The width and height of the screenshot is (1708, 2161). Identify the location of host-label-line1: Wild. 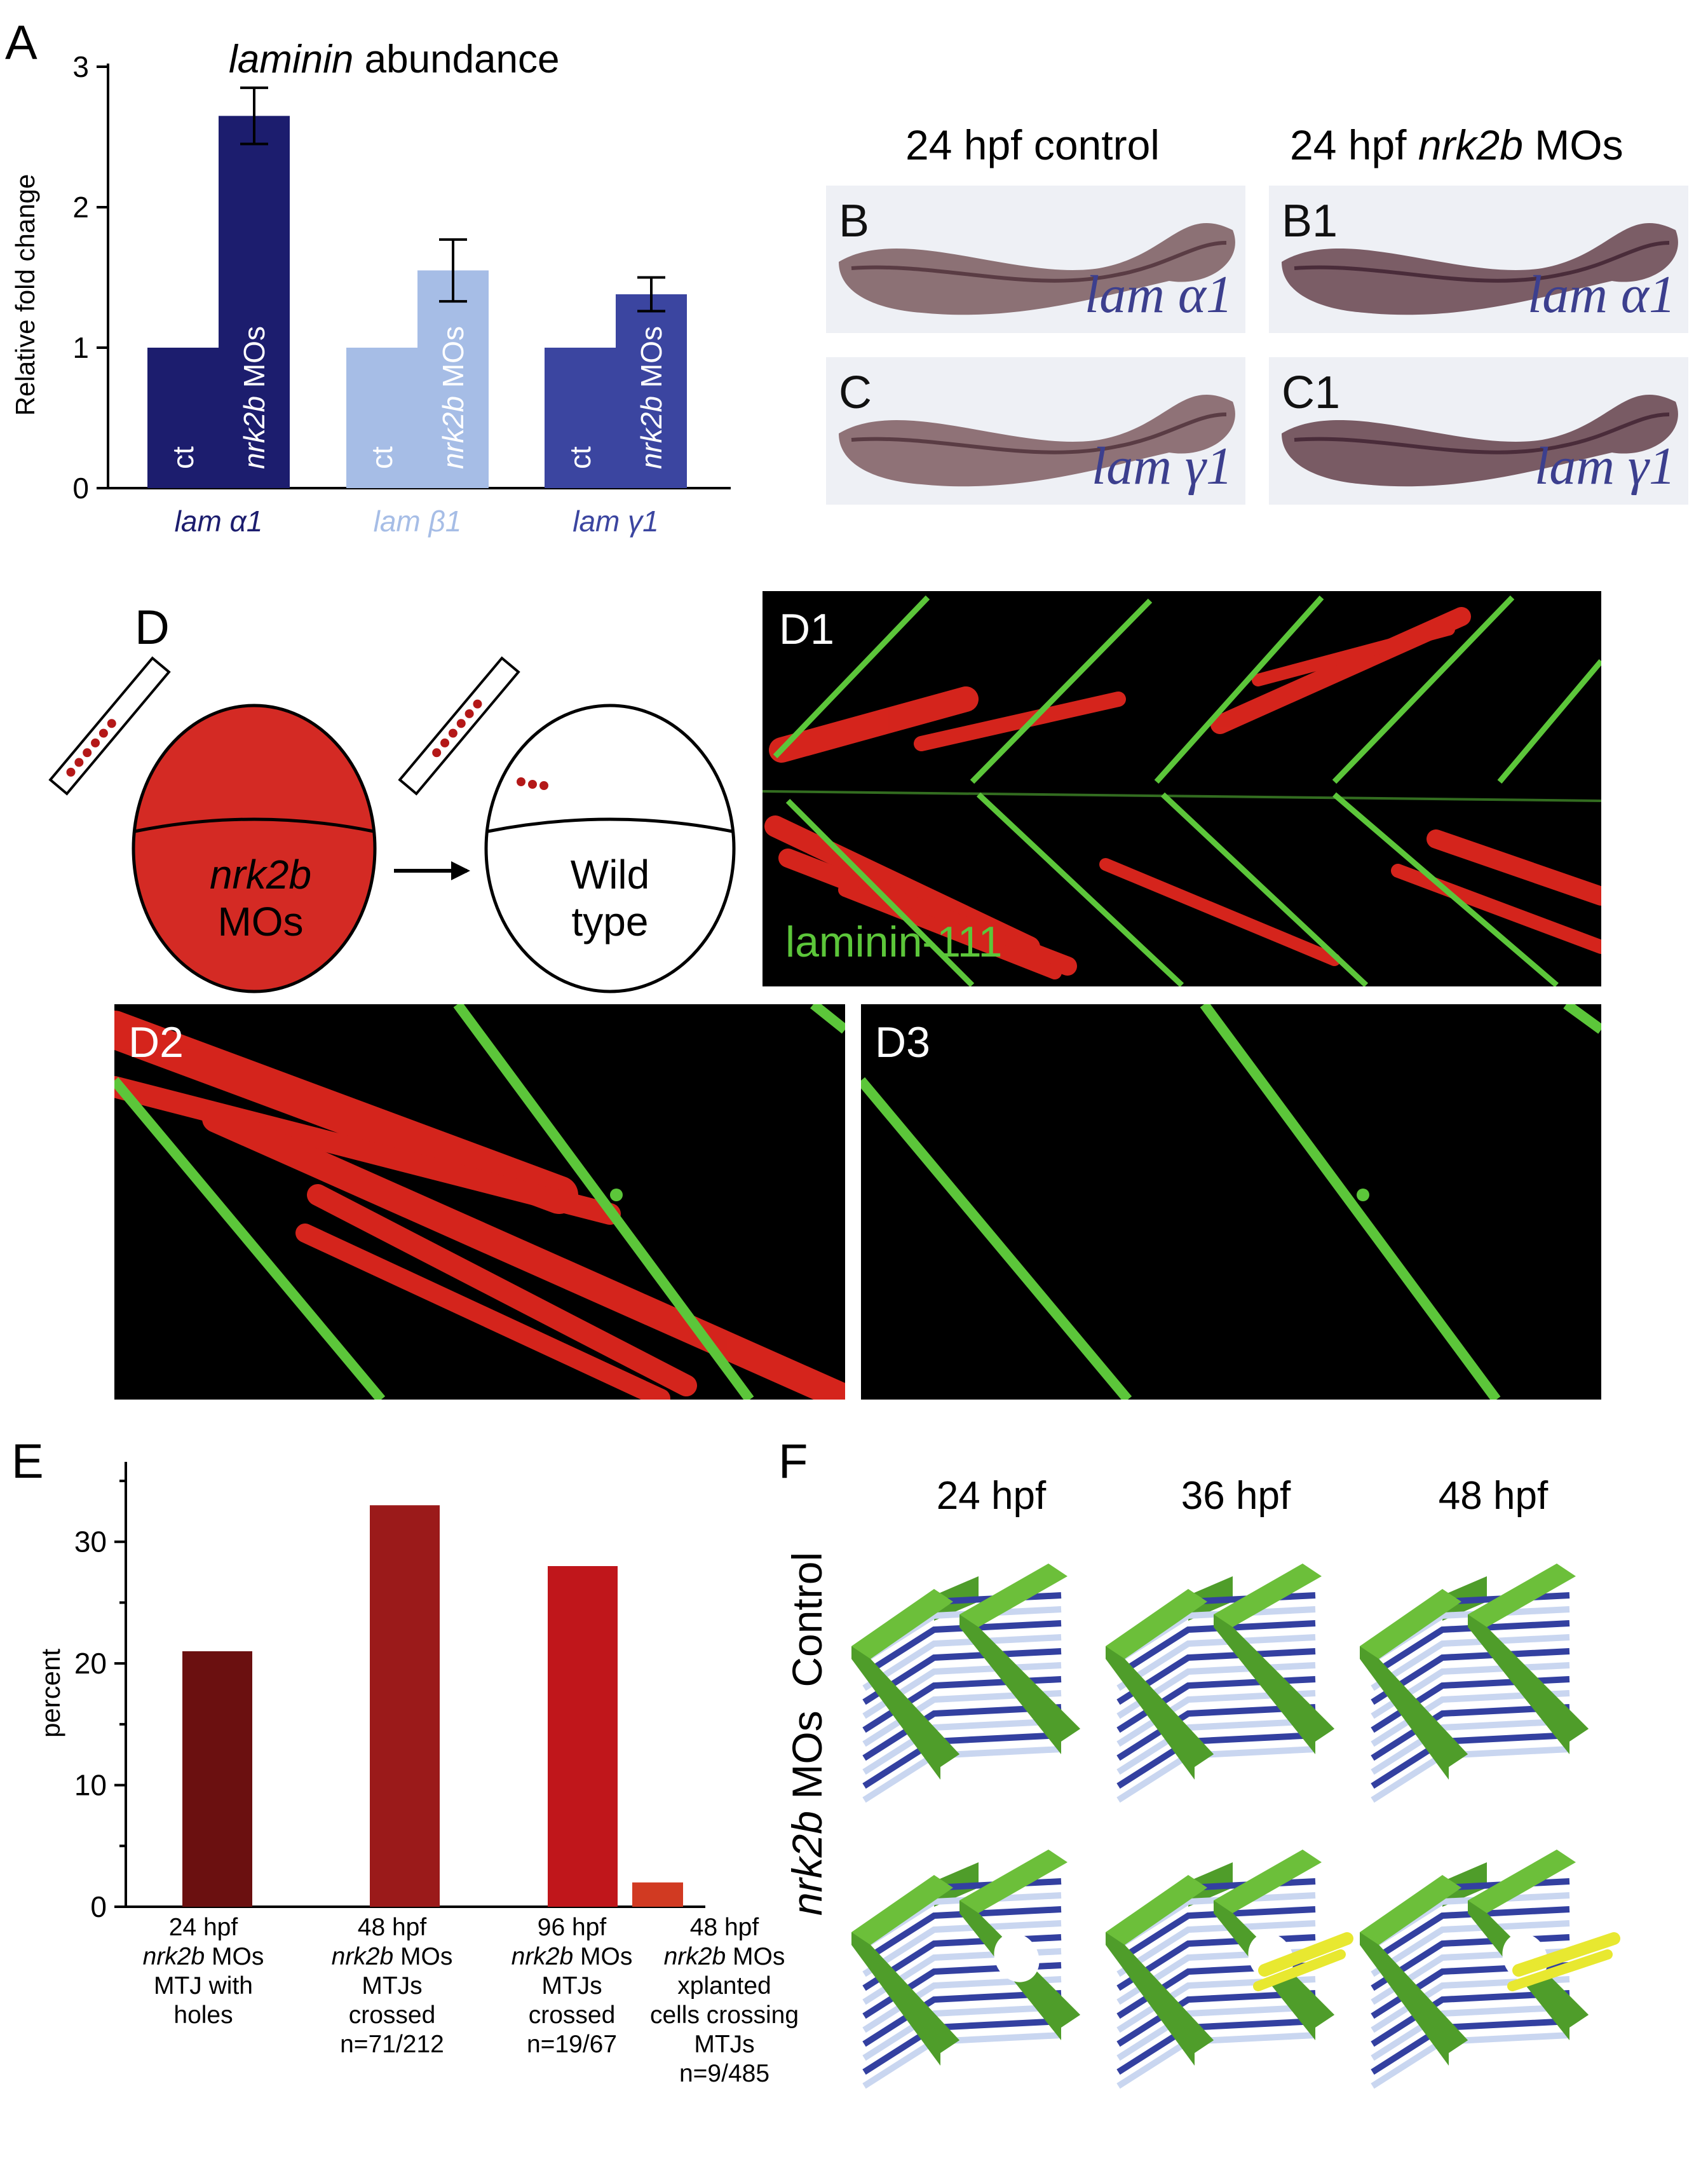
(610, 875).